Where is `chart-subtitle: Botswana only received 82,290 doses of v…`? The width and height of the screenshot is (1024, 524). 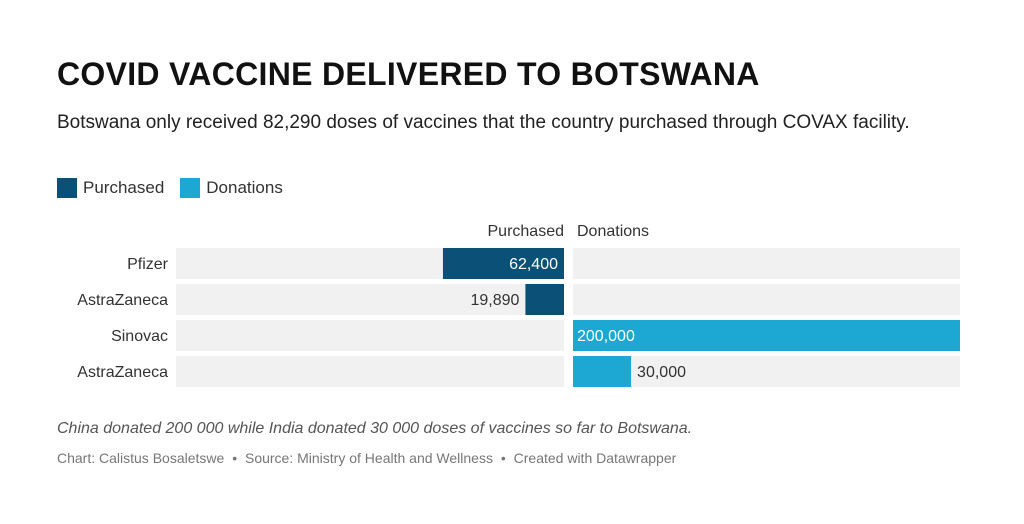
chart-subtitle: Botswana only received 82,290 doses of v… is located at coordinates (483, 122).